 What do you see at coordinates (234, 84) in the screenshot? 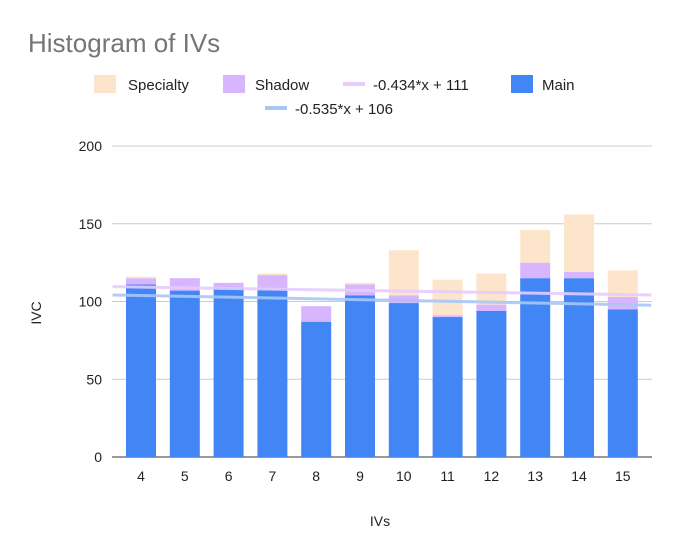
I see `legend-swatch-shadow` at bounding box center [234, 84].